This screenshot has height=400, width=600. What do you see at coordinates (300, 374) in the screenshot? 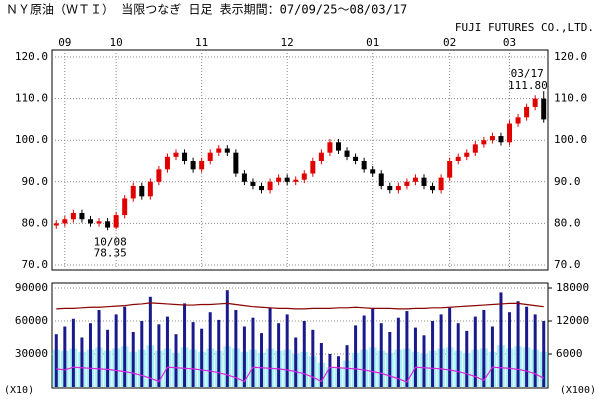
I see `series-line` at bounding box center [300, 374].